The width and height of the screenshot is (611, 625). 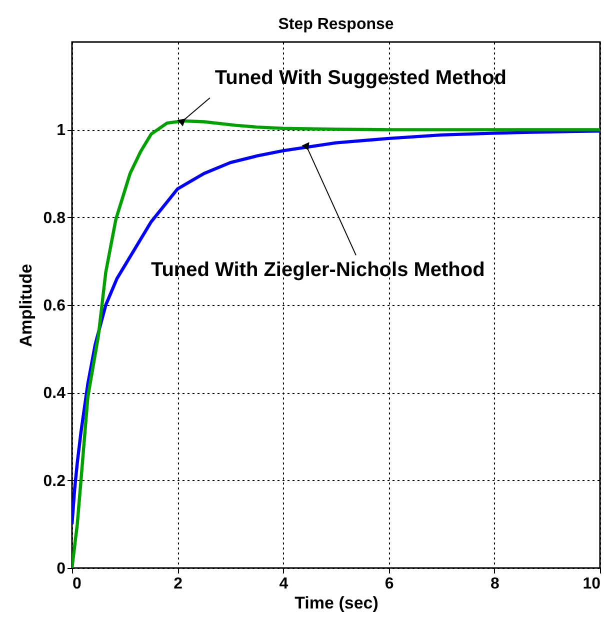 What do you see at coordinates (336, 603) in the screenshot?
I see `x-axis-title: Time (sec)` at bounding box center [336, 603].